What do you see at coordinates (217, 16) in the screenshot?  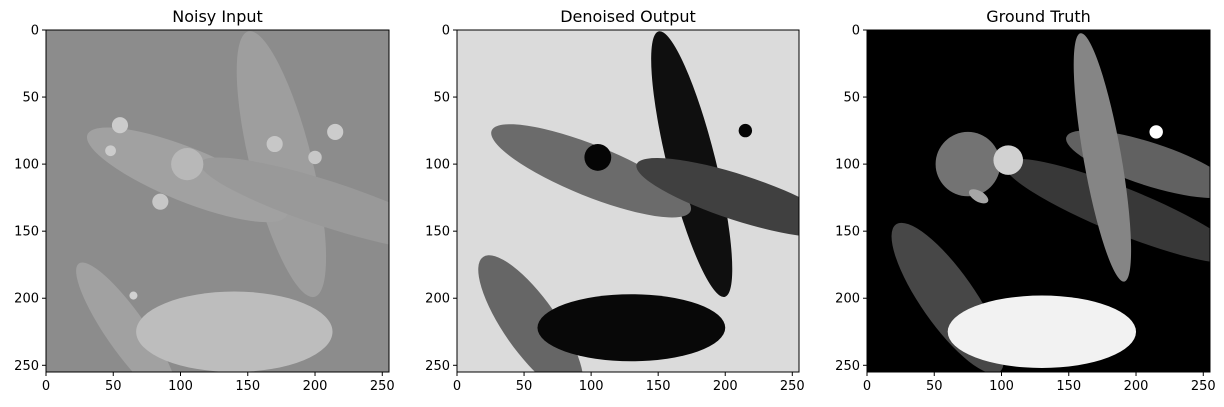 I see `panel-title: Noisy Input` at bounding box center [217, 16].